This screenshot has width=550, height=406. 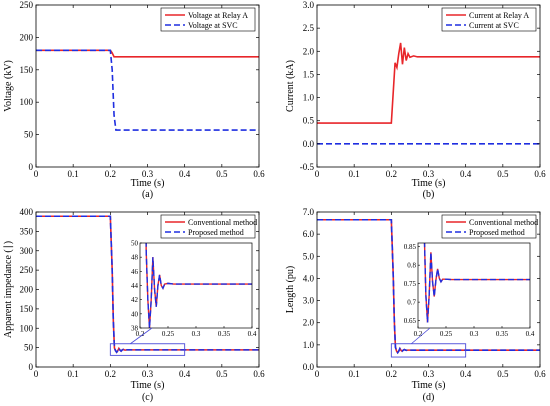 What do you see at coordinates (147, 397) in the screenshot?
I see `panel-caption: (c)` at bounding box center [147, 397].